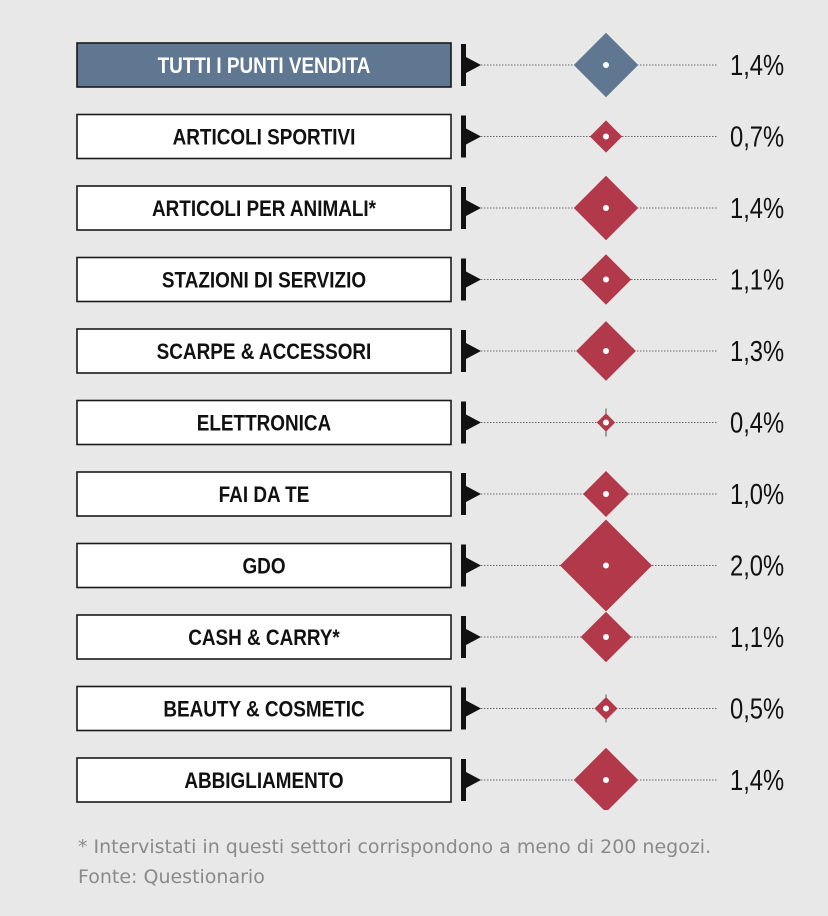 This screenshot has height=916, width=828. I want to click on value-label: 0,5%, so click(757, 708).